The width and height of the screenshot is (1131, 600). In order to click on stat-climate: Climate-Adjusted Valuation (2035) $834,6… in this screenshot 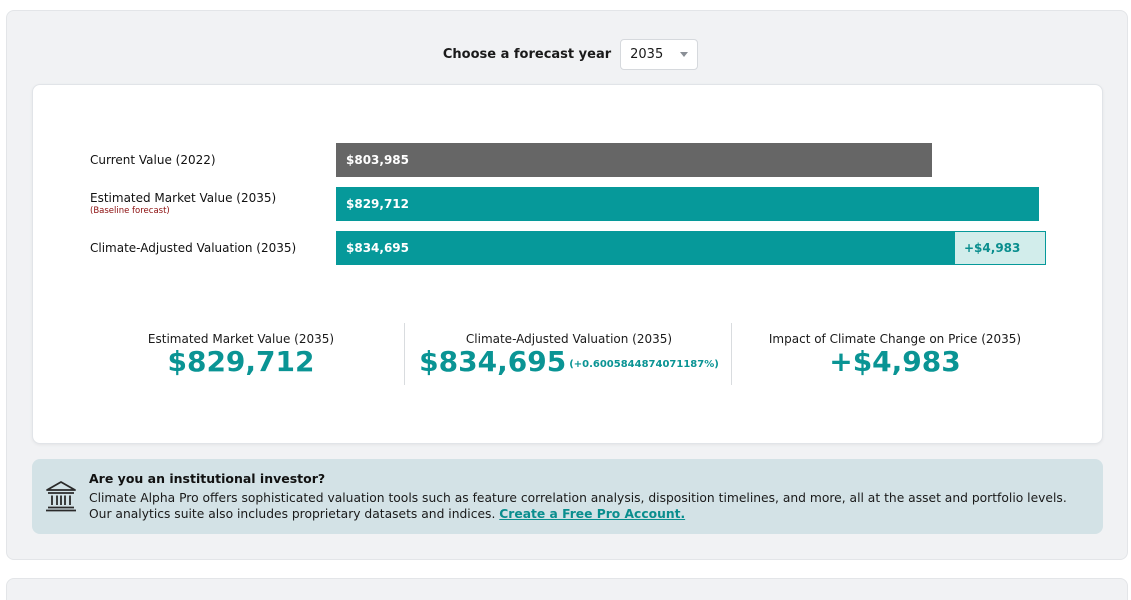, I will do `click(569, 353)`.